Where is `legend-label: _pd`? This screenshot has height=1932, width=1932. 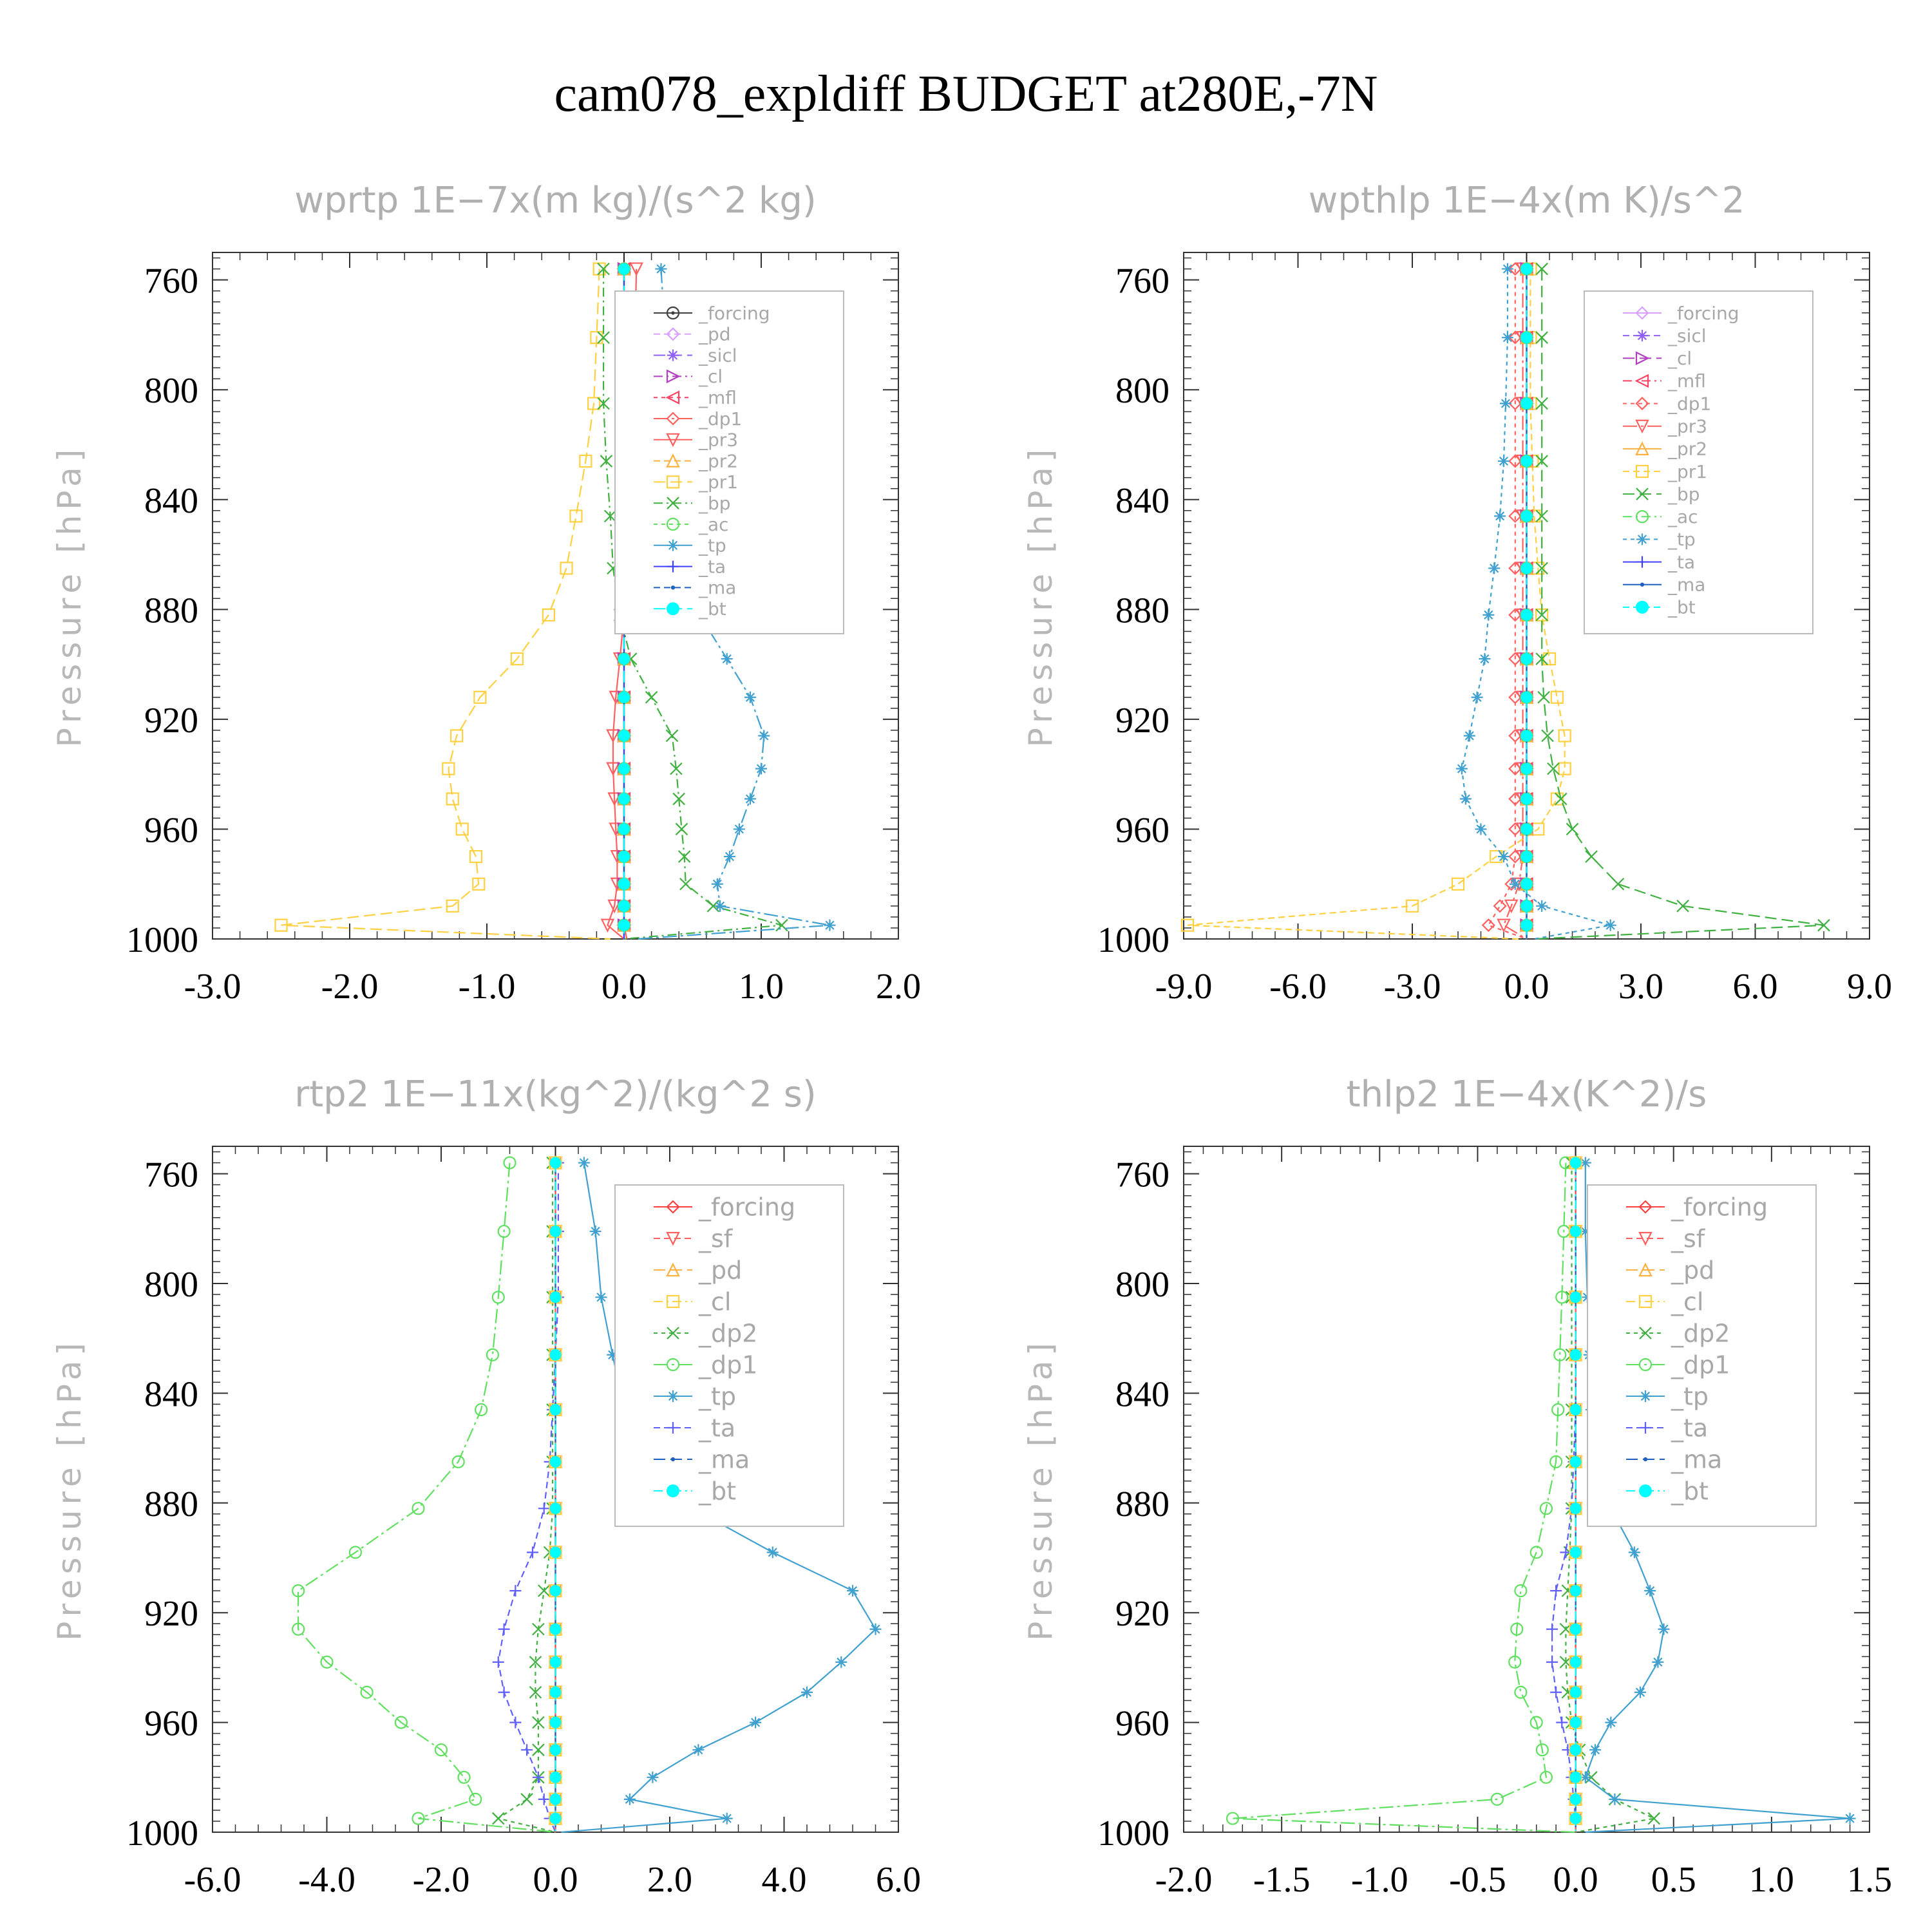 legend-label: _pd is located at coordinates (715, 334).